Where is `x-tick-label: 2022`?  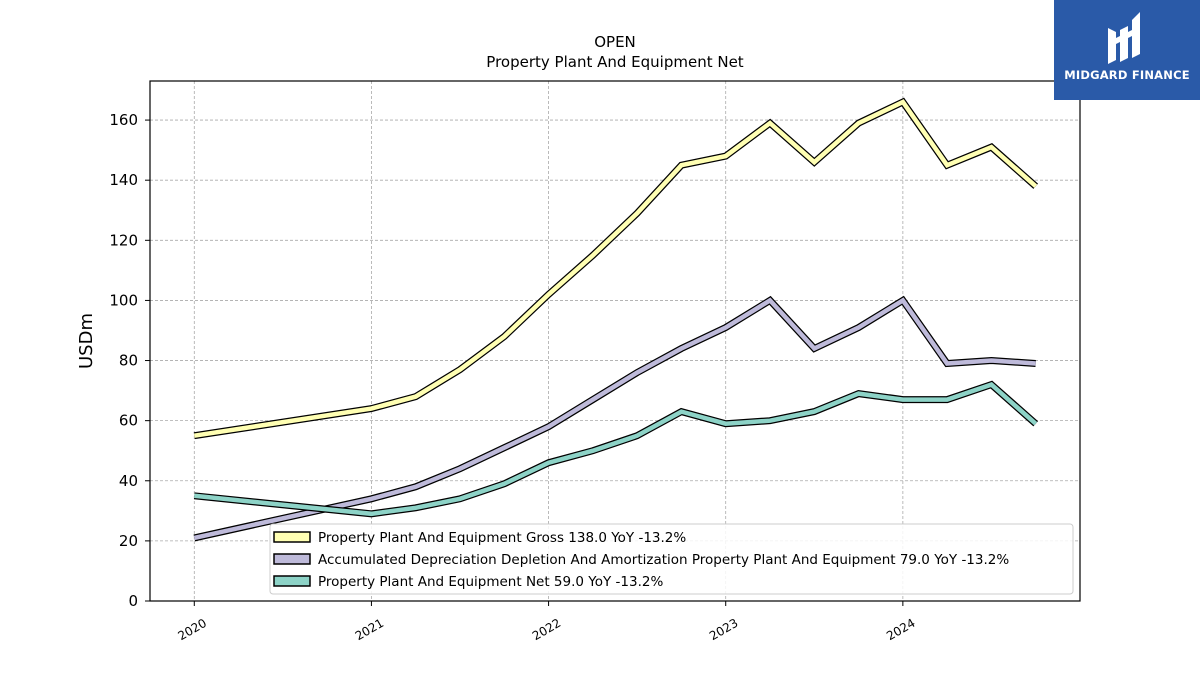 x-tick-label: 2022 is located at coordinates (546, 629).